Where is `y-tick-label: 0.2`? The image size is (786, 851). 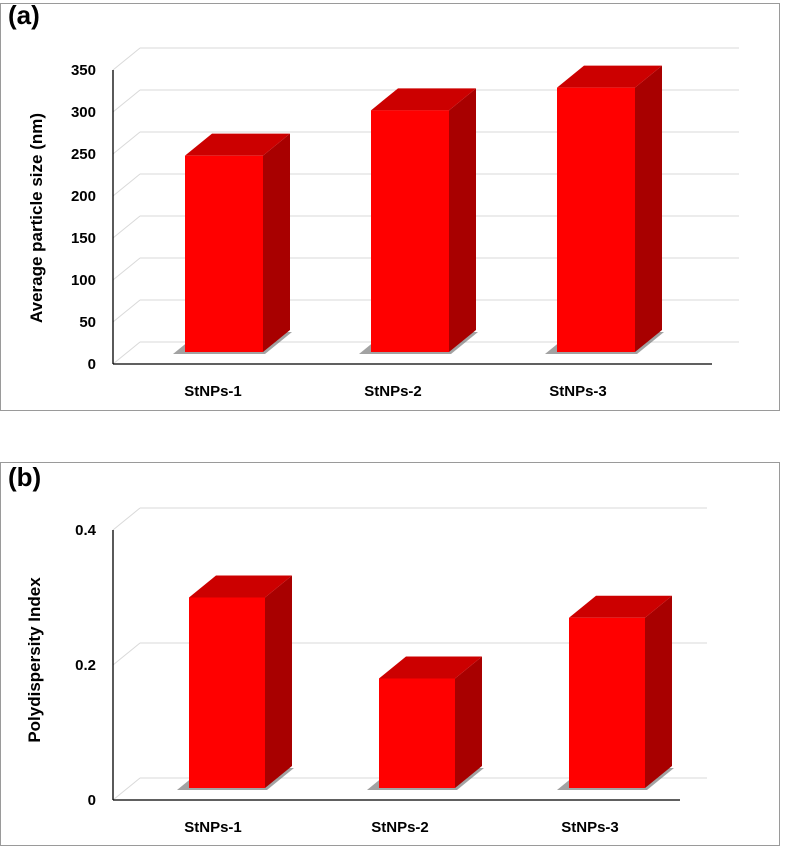
y-tick-label: 0.2 is located at coordinates (85, 665).